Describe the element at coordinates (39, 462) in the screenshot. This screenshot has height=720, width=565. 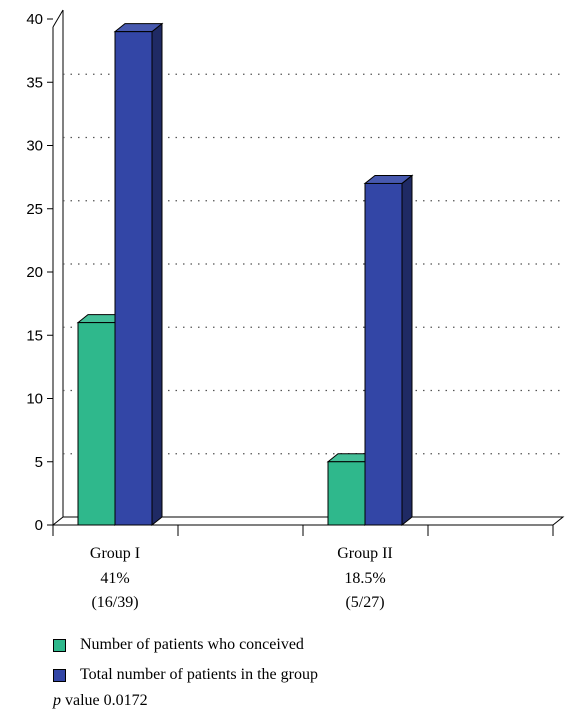
I see `y-tick-label-5: 5` at that location.